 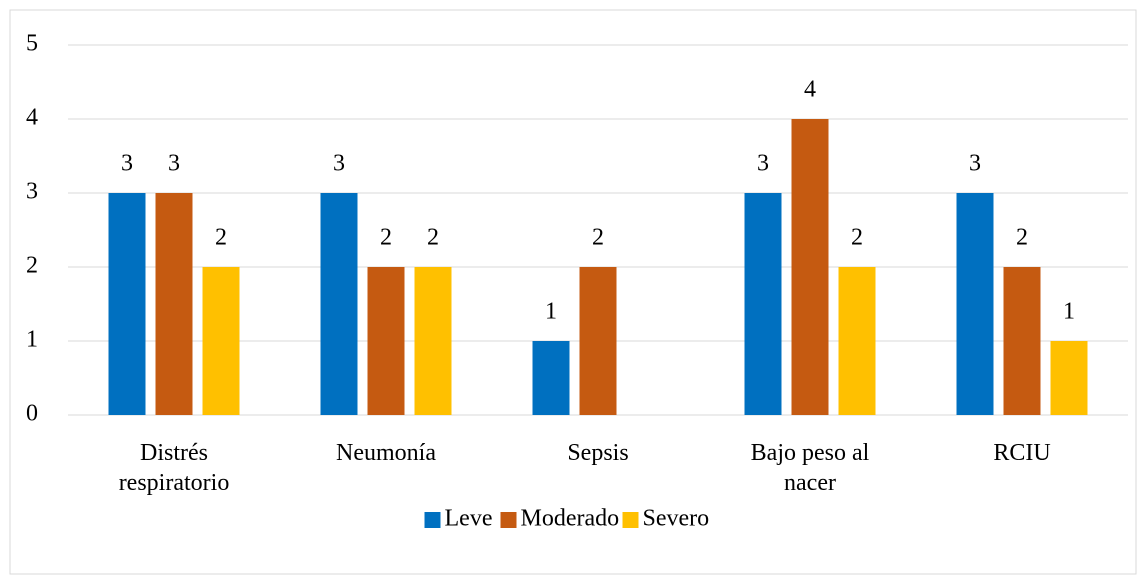 What do you see at coordinates (810, 90) in the screenshot?
I see `data-label: 4` at bounding box center [810, 90].